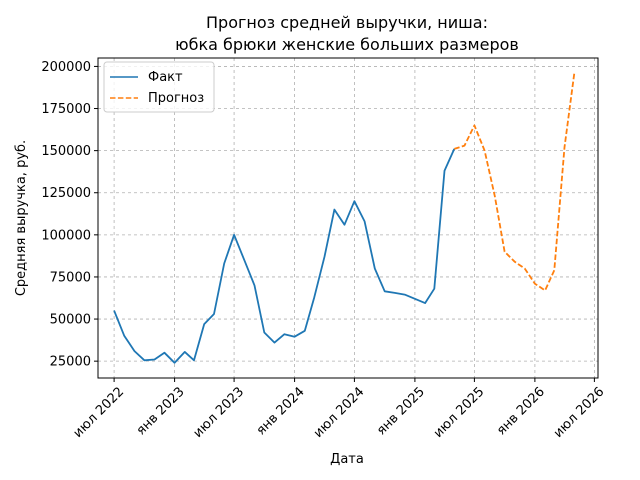 The width and height of the screenshot is (640, 480). What do you see at coordinates (70, 277) in the screenshot?
I see `y-tick-label: 75000` at bounding box center [70, 277].